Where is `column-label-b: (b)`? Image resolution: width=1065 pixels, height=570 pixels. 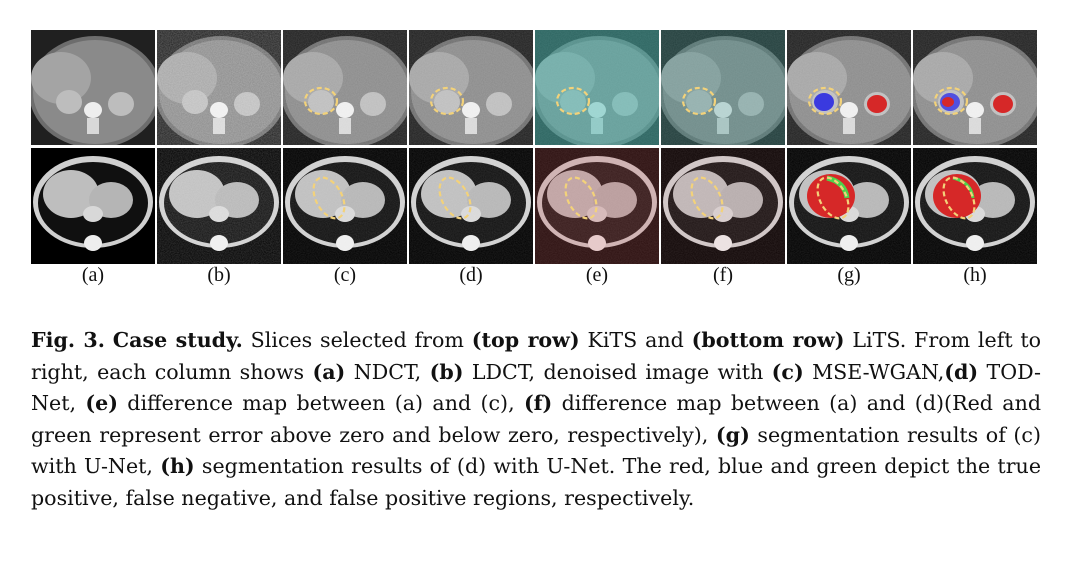 column-label-b: (b) is located at coordinates (219, 275).